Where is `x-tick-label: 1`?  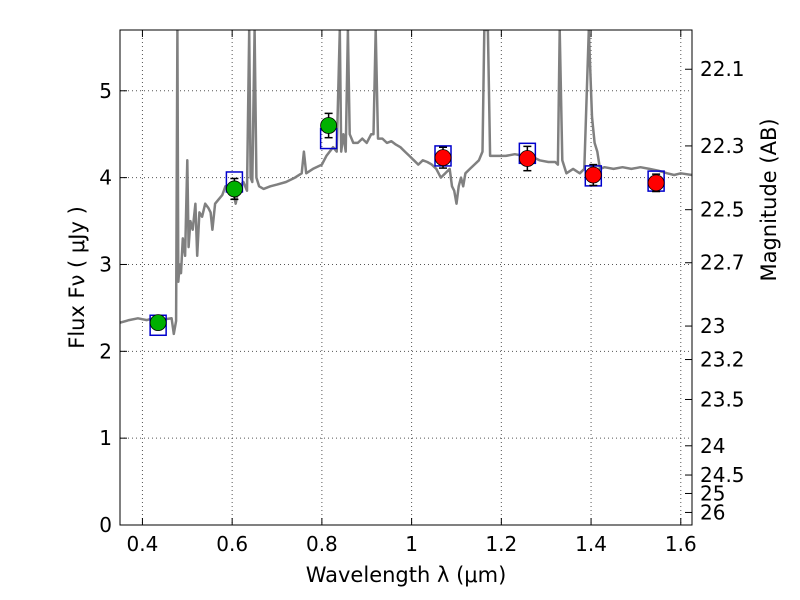
x-tick-label: 1 is located at coordinates (411, 544).